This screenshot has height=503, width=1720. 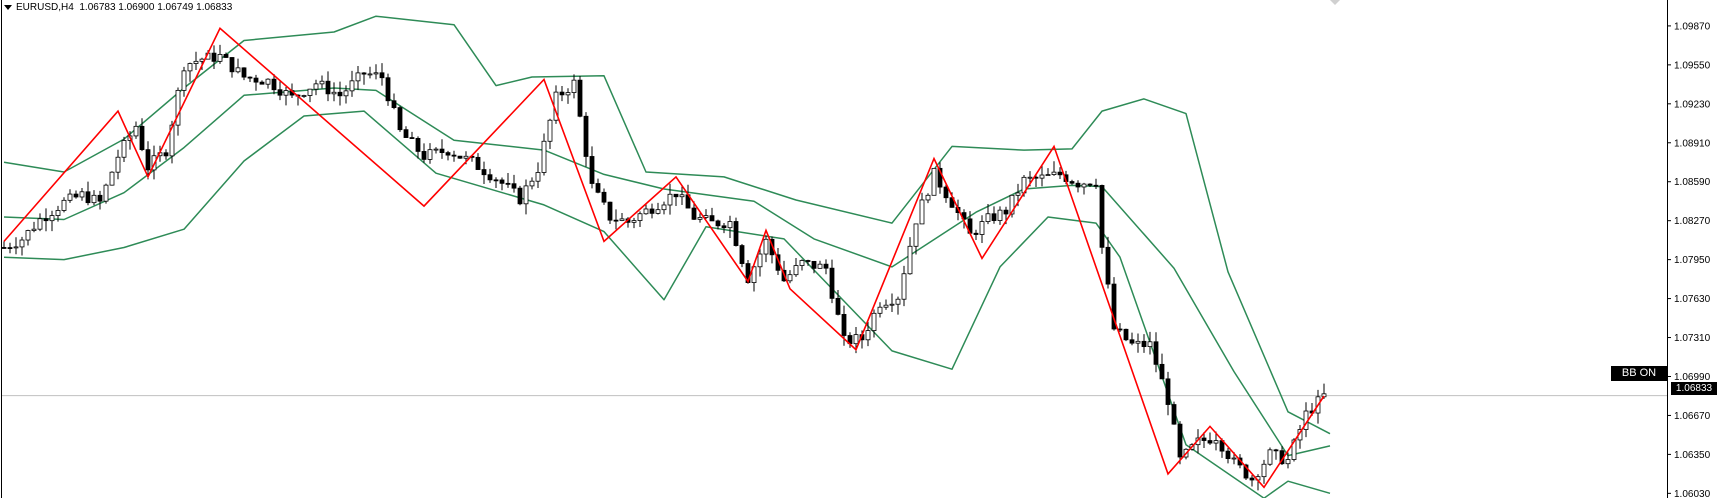 I want to click on y-tick-label: 1.08590, so click(x=1692, y=182).